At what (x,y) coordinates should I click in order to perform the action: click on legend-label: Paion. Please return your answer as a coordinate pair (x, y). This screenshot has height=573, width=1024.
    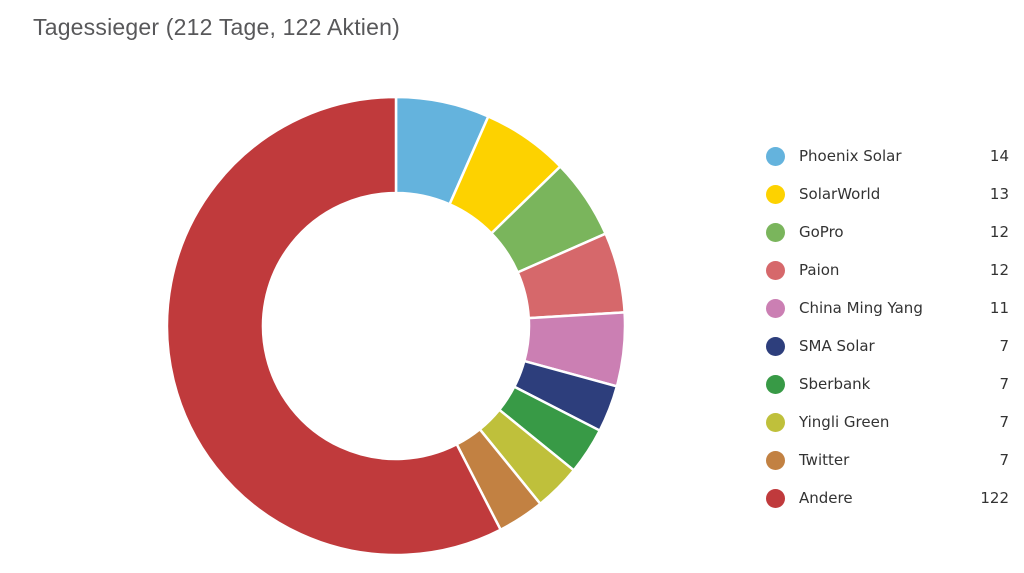
    Looking at the image, I should click on (819, 270).